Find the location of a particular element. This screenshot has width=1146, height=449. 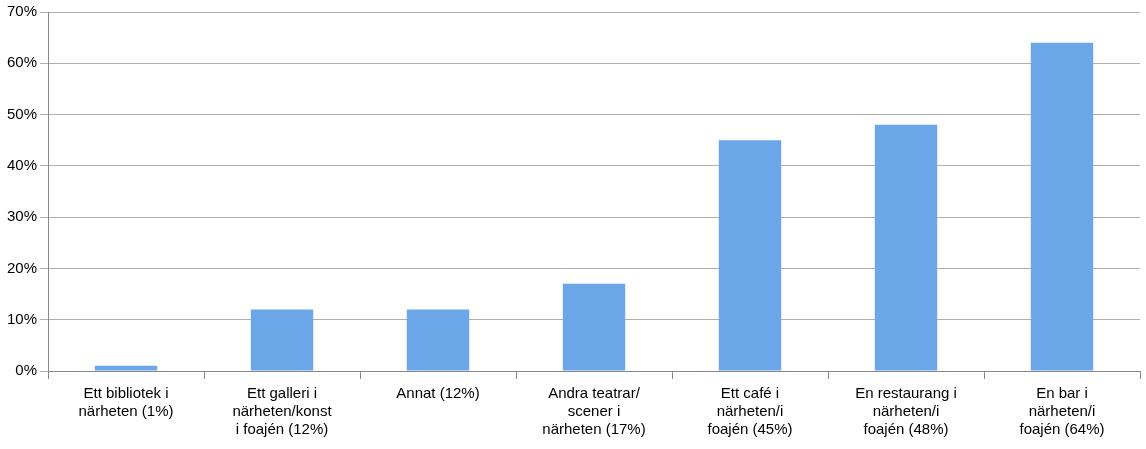

x-tick-label: Annat (12%) is located at coordinates (438, 393).